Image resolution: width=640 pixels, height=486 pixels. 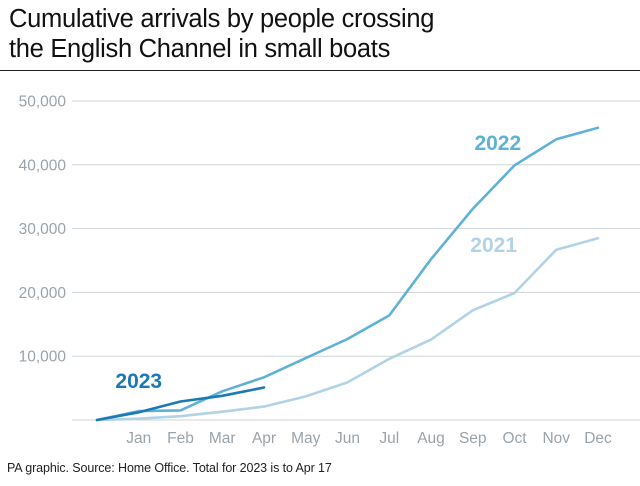 What do you see at coordinates (43, 165) in the screenshot?
I see `y-tick-label-40000: 40,000` at bounding box center [43, 165].